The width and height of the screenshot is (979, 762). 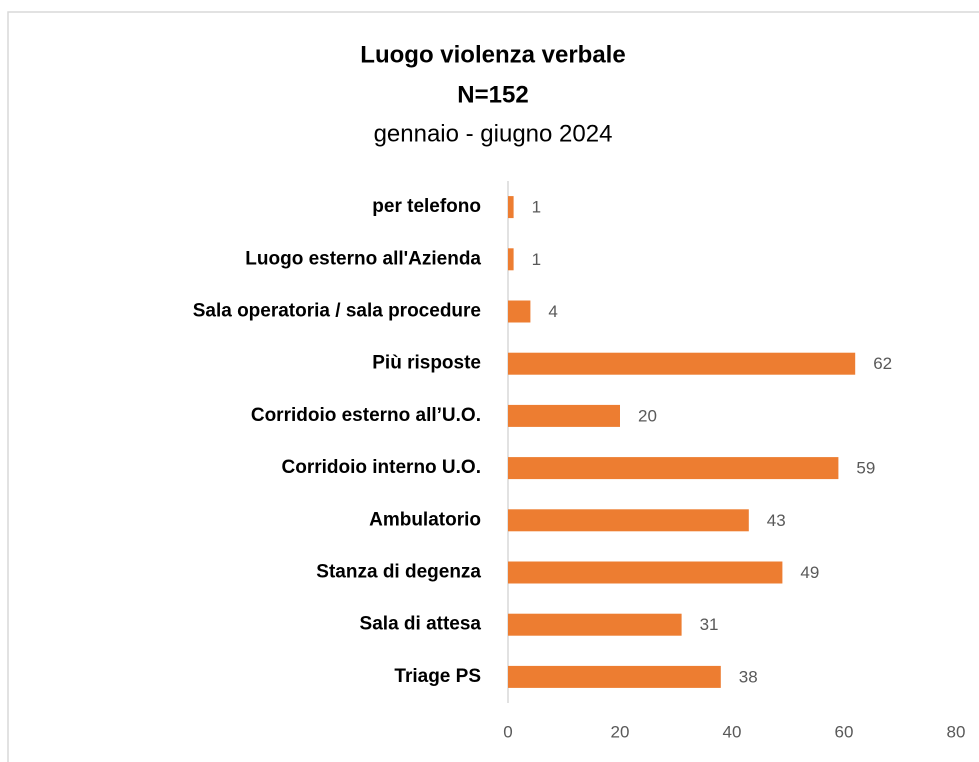 What do you see at coordinates (647, 415) in the screenshot?
I see `data-label: 20` at bounding box center [647, 415].